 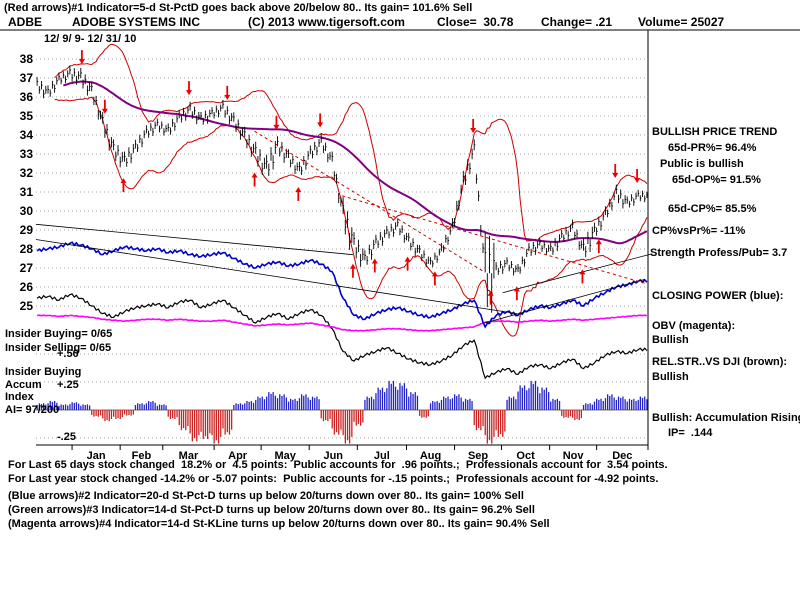 What do you see at coordinates (27, 230) in the screenshot?
I see `y-axis-label: 29` at bounding box center [27, 230].